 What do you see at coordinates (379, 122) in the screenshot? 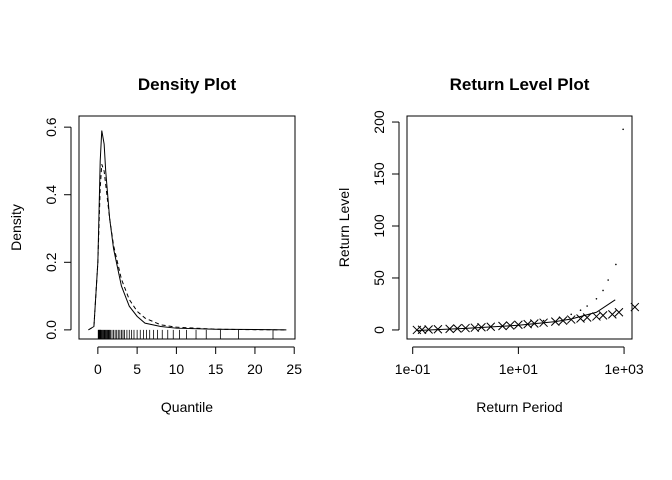
I see `y-tick-label: 200` at bounding box center [379, 122].